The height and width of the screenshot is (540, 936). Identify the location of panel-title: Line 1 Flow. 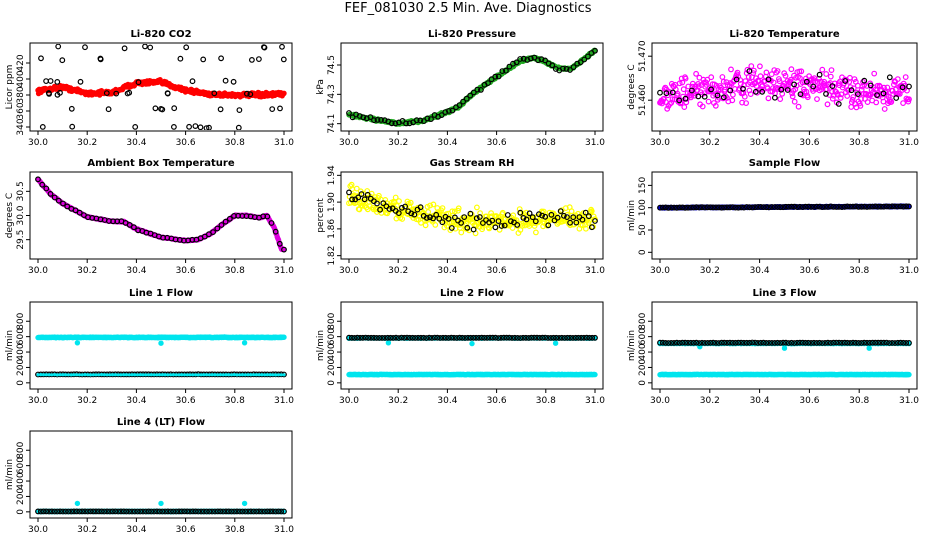
(161, 293).